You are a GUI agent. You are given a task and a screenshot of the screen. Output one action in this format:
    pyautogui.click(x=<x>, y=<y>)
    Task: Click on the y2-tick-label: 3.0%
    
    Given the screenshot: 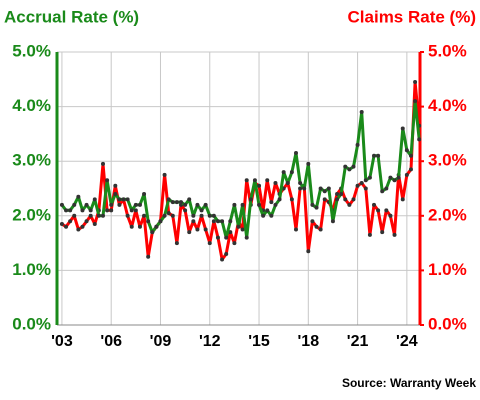 What is the action you would take?
    pyautogui.click(x=447, y=160)
    